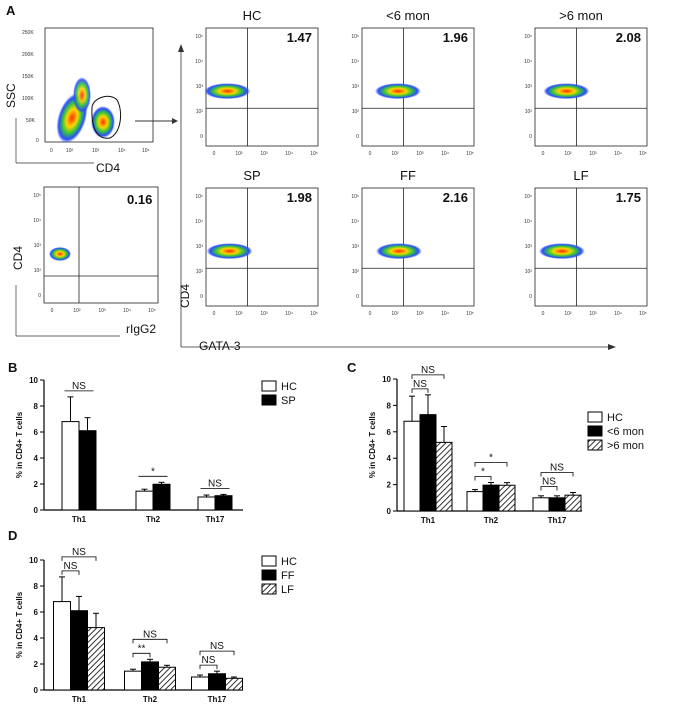  I want to click on y-tick-label: 0, so click(36, 510).